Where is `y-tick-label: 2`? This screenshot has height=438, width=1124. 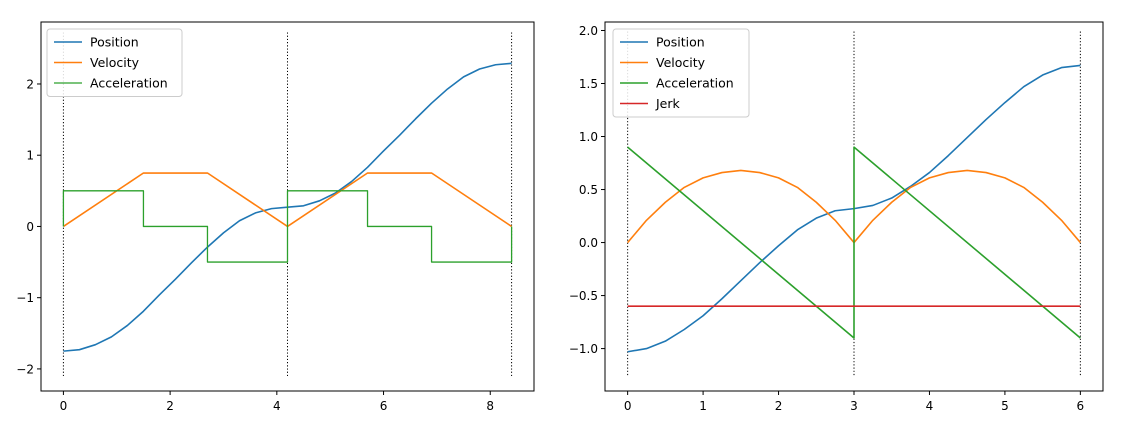 y-tick-label: 2 is located at coordinates (30, 84).